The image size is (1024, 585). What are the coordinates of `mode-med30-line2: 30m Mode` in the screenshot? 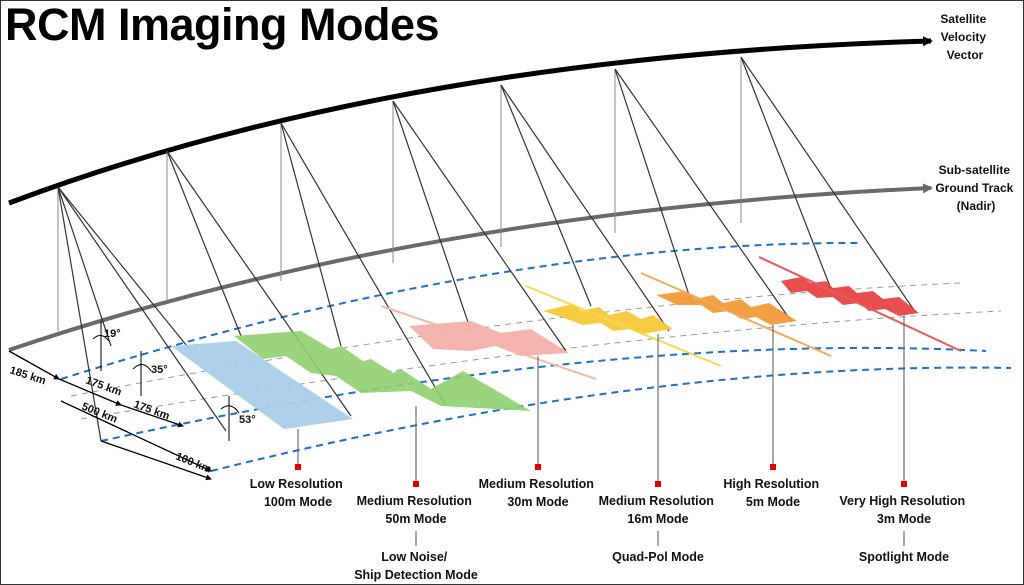 It's located at (537, 502).